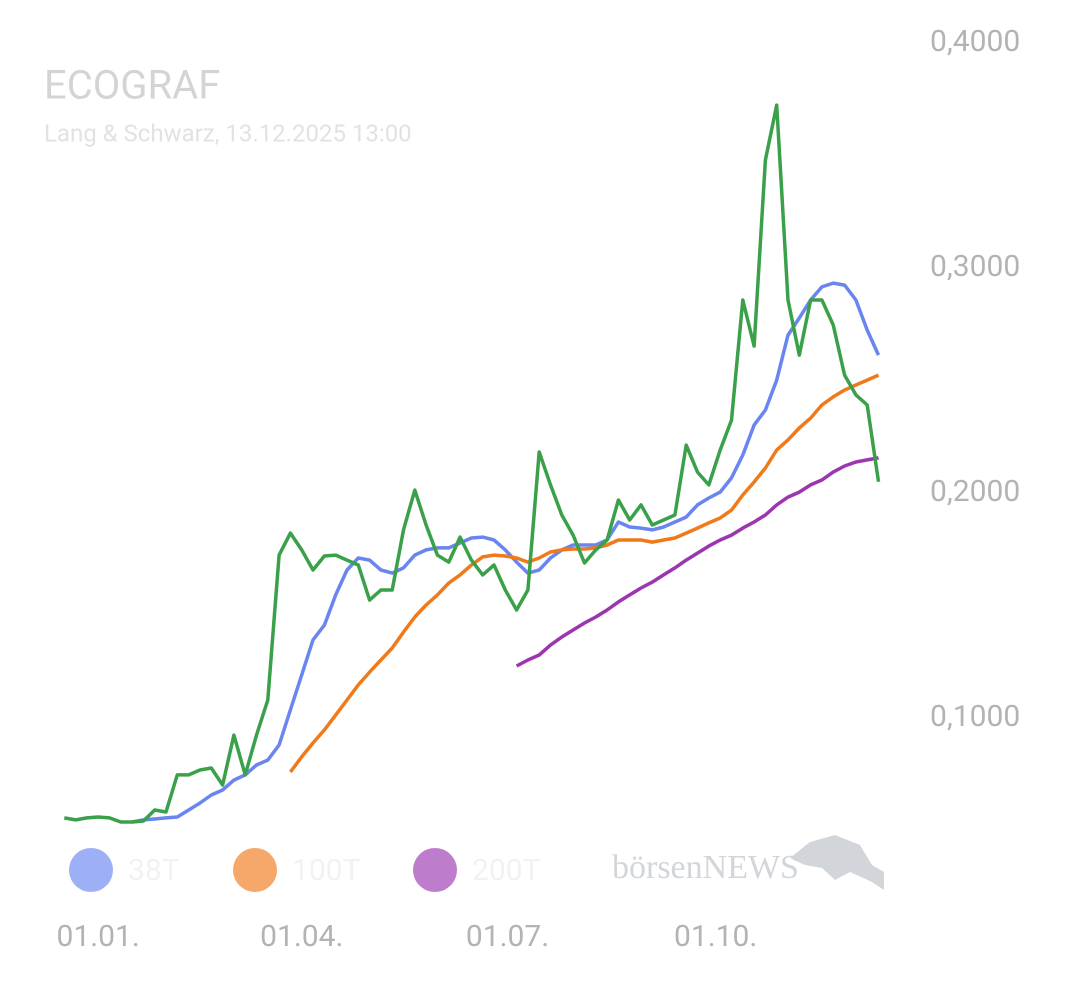 The height and width of the screenshot is (990, 1080). Describe the element at coordinates (301, 936) in the screenshot. I see `x-tick-label: 01.04.` at that location.